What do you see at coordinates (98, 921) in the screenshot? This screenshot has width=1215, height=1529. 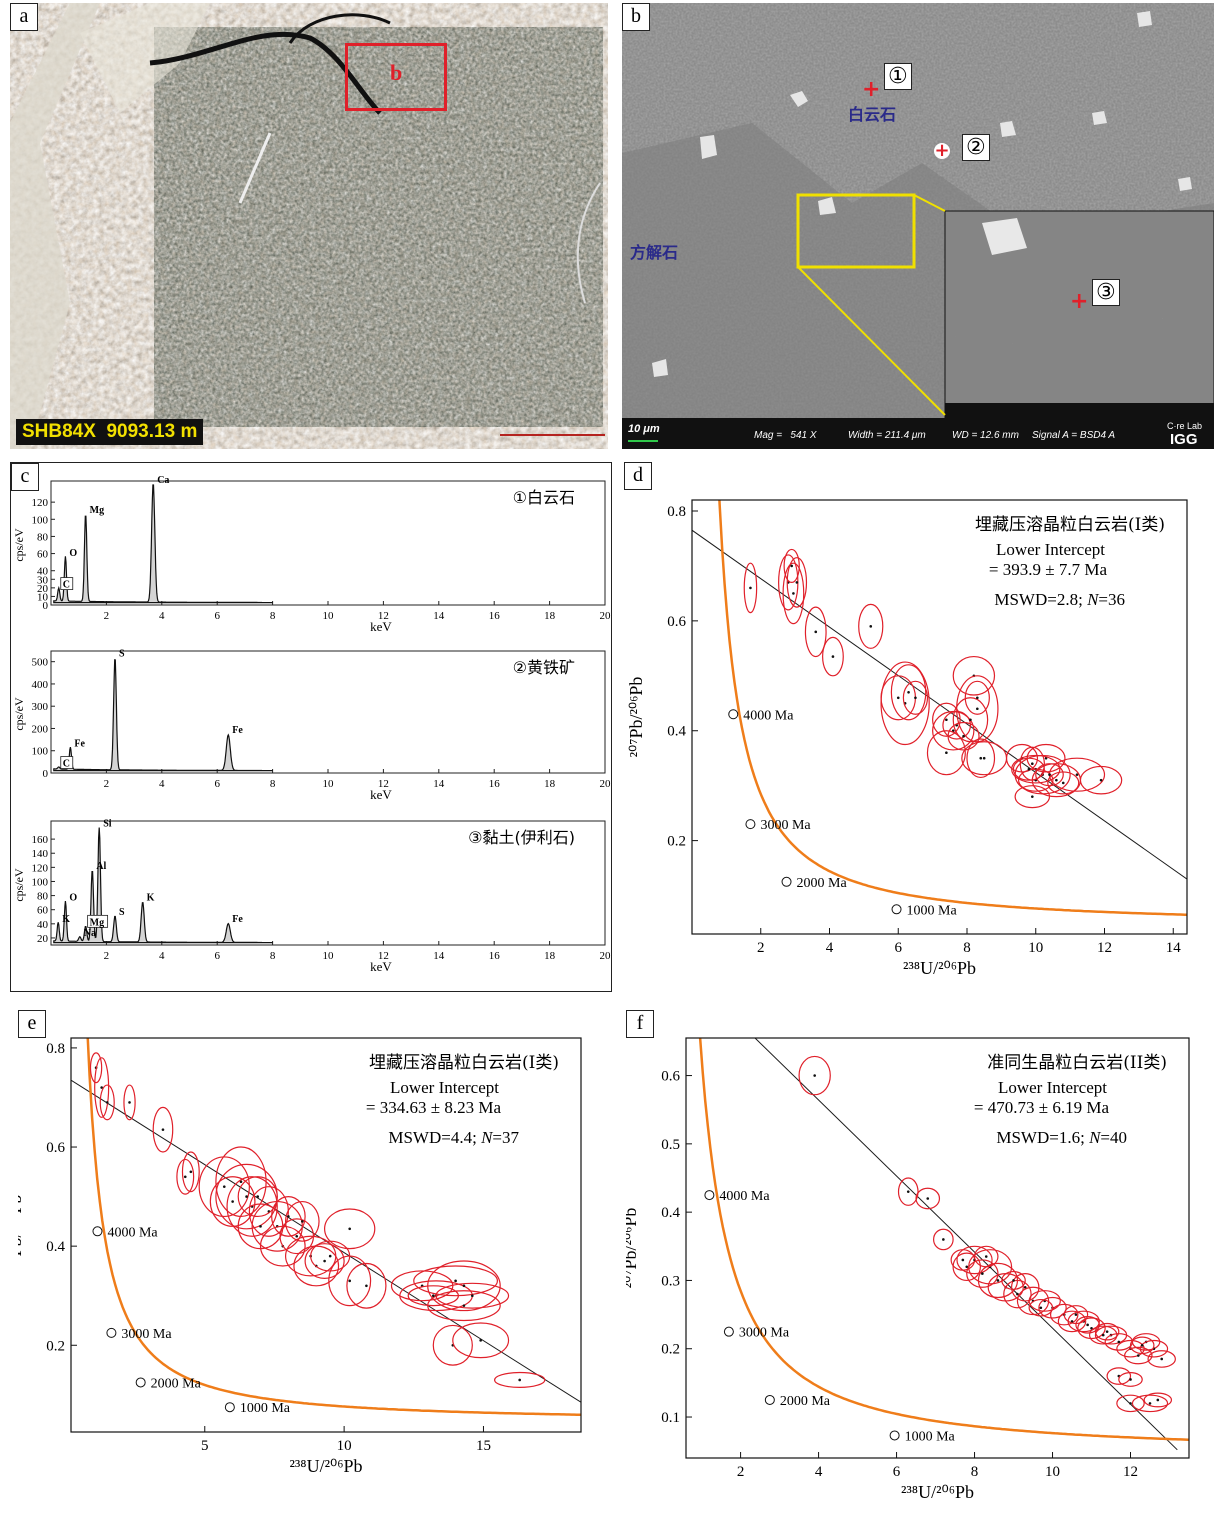 I see `peak-label-box` at bounding box center [98, 921].